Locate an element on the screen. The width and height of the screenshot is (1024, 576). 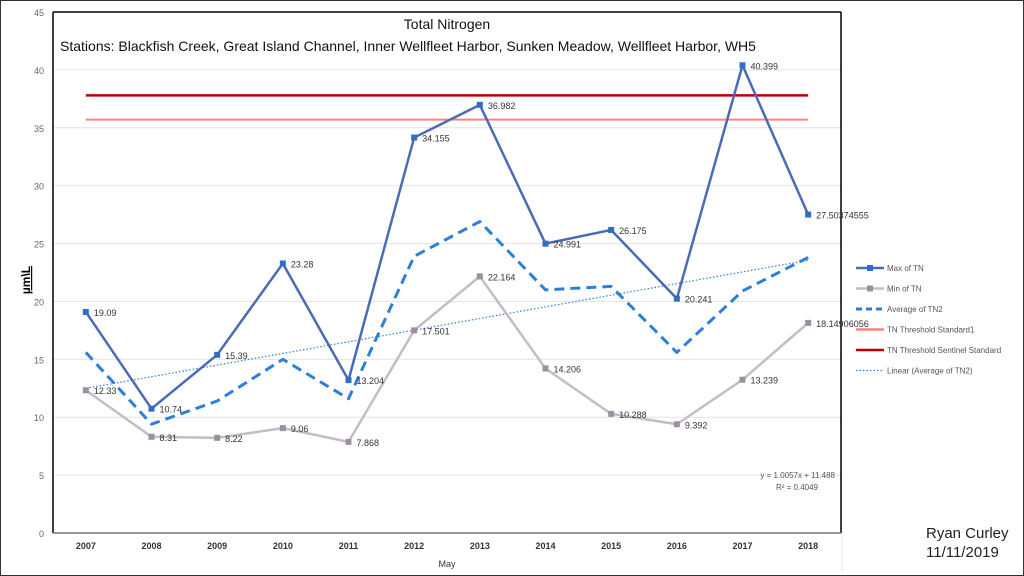
y-tick-label: 35 is located at coordinates (39, 129).